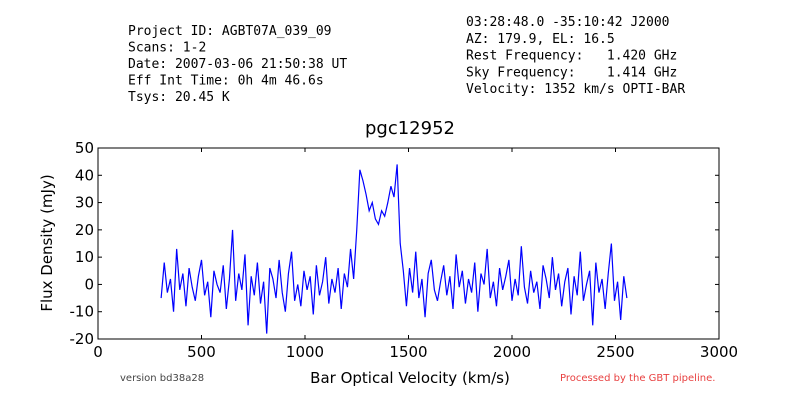  What do you see at coordinates (82, 339) in the screenshot?
I see `y-tick-label: -20` at bounding box center [82, 339].